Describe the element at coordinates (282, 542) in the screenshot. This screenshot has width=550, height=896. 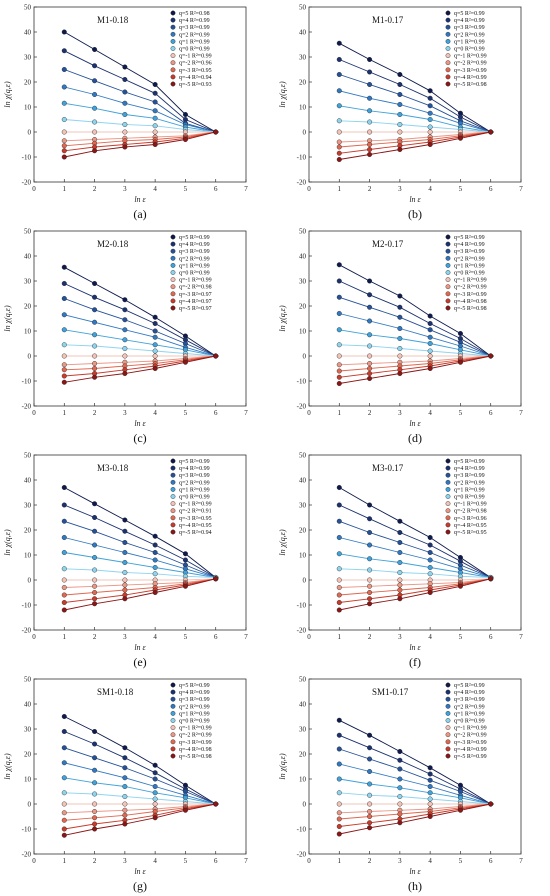
I see `y-axis-label: ln χ(q,ε)` at that location.